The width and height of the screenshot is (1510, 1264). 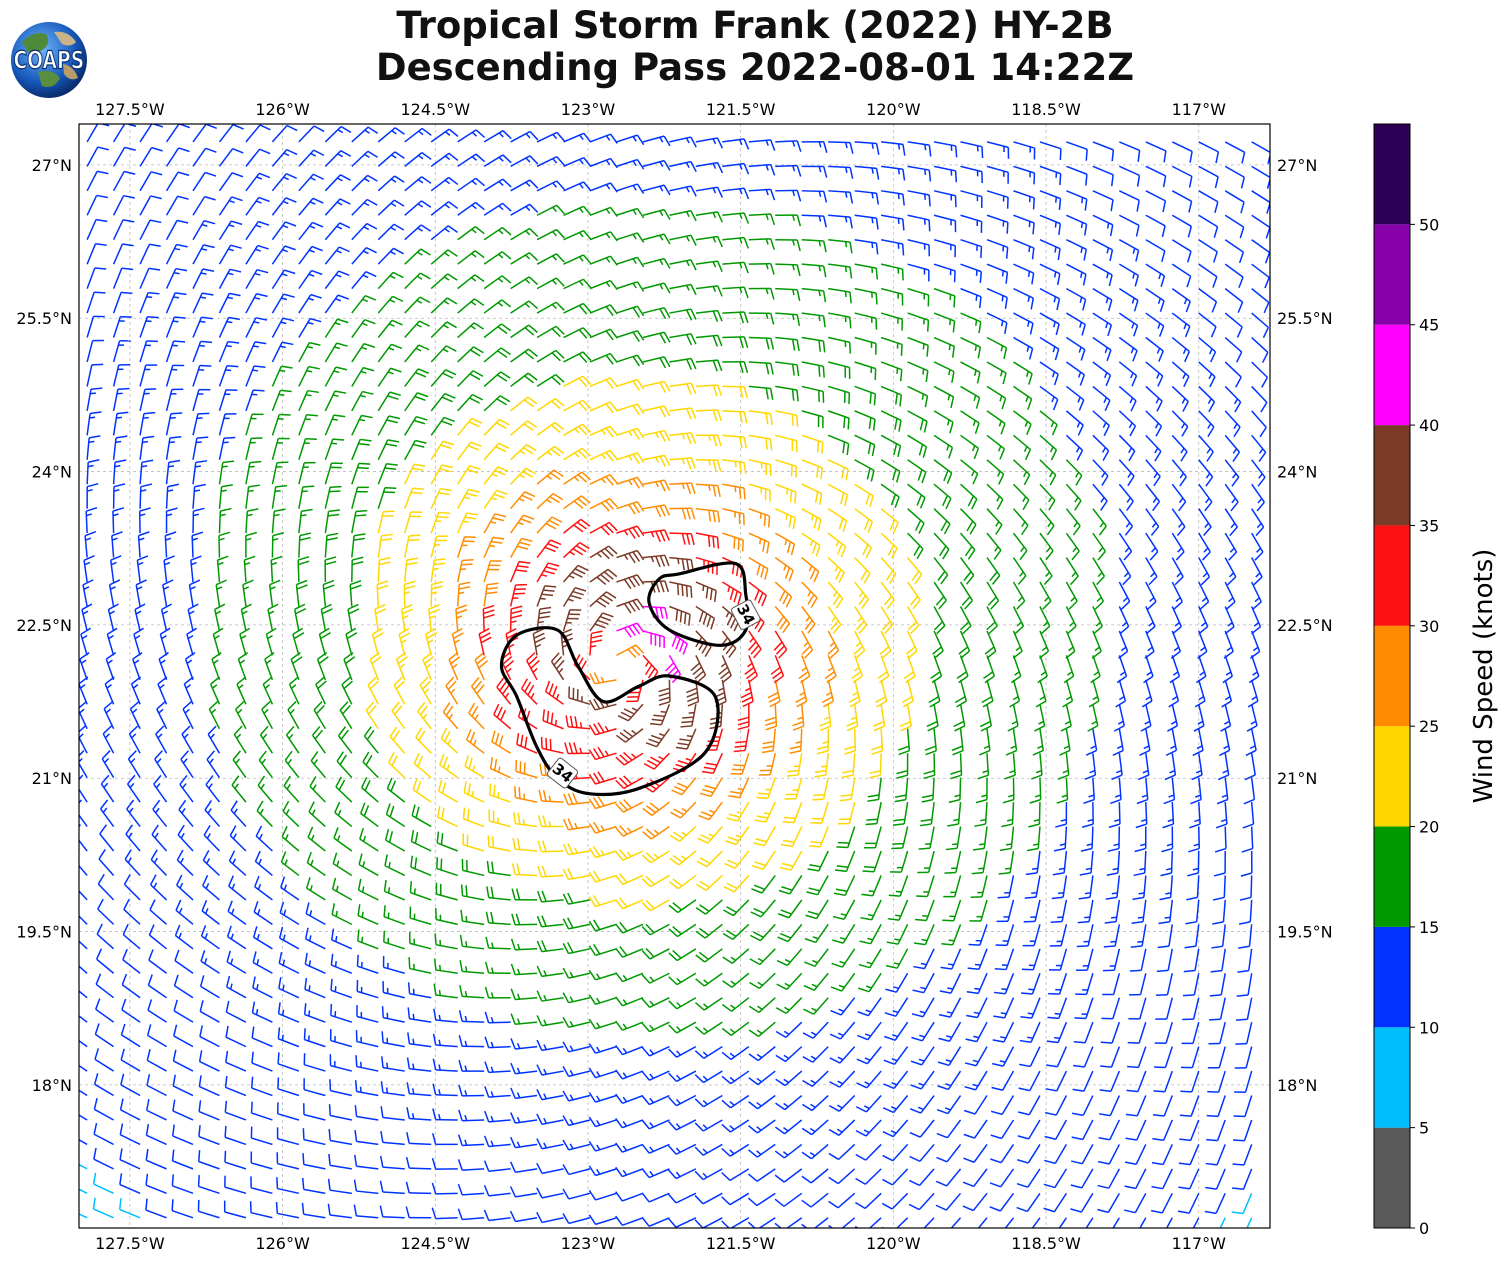 I want to click on colorbar-tick-label: 5, so click(x=1424, y=1128).